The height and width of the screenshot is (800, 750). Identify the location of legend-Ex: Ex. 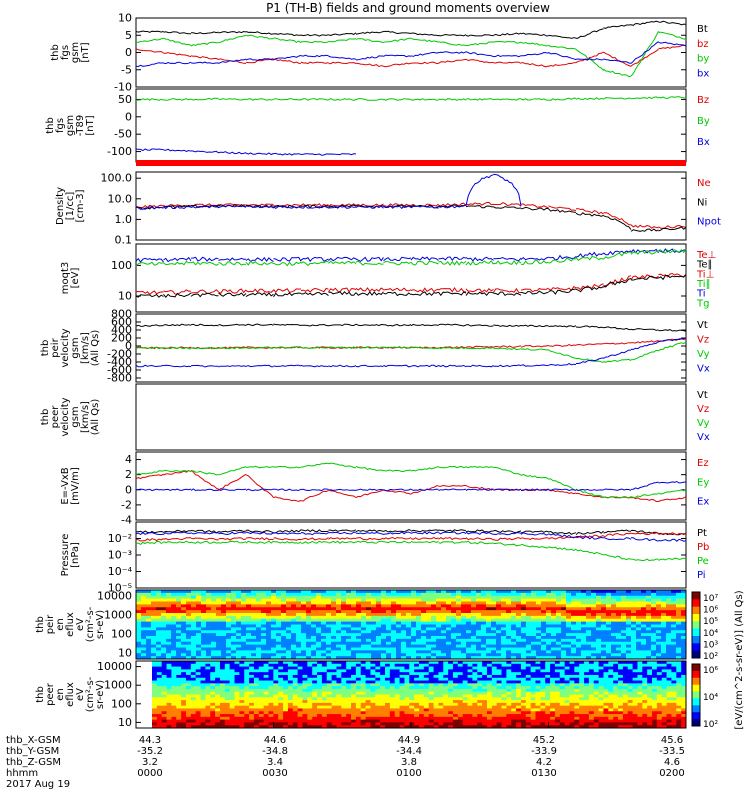
(703, 502).